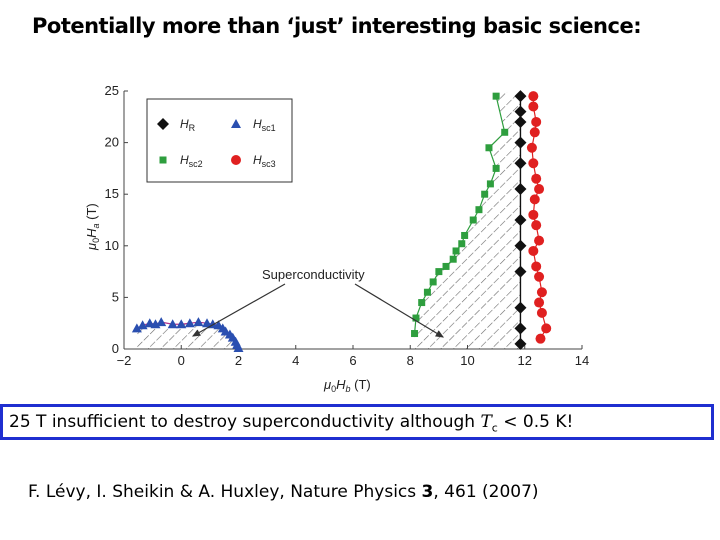 Image resolution: width=720 pixels, height=540 pixels. What do you see at coordinates (115, 348) in the screenshot?
I see `y-tick-label: 0` at bounding box center [115, 348].